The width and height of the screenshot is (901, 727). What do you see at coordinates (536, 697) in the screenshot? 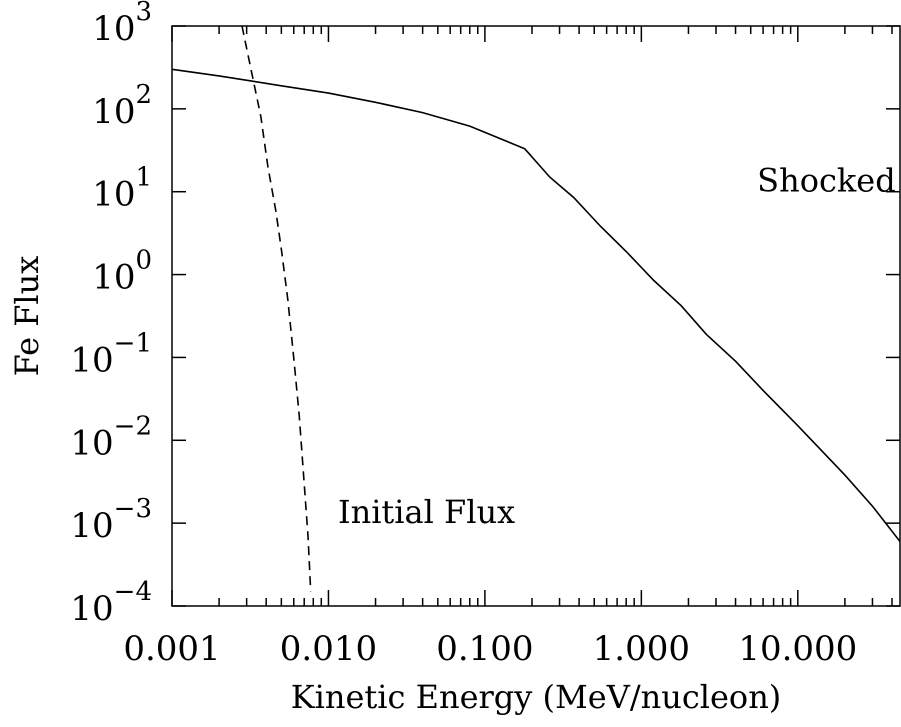
I see `x-axis-label: Kinetic Energy (MeV/nucleon)` at bounding box center [536, 697].